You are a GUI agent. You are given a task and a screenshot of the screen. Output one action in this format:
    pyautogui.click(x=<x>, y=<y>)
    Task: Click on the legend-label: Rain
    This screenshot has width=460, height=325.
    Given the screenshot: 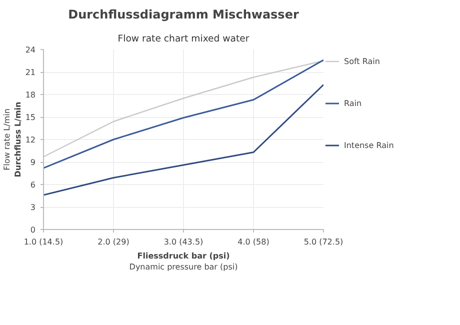 What is the action you would take?
    pyautogui.click(x=353, y=103)
    